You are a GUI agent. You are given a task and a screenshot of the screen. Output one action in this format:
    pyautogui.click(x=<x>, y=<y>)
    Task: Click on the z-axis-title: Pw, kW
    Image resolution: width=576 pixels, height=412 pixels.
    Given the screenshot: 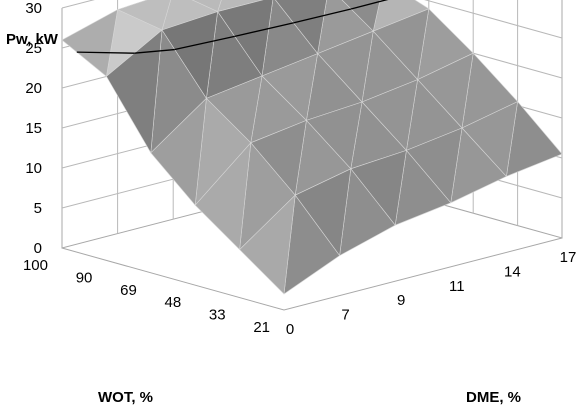 What is the action you would take?
    pyautogui.click(x=32, y=39)
    